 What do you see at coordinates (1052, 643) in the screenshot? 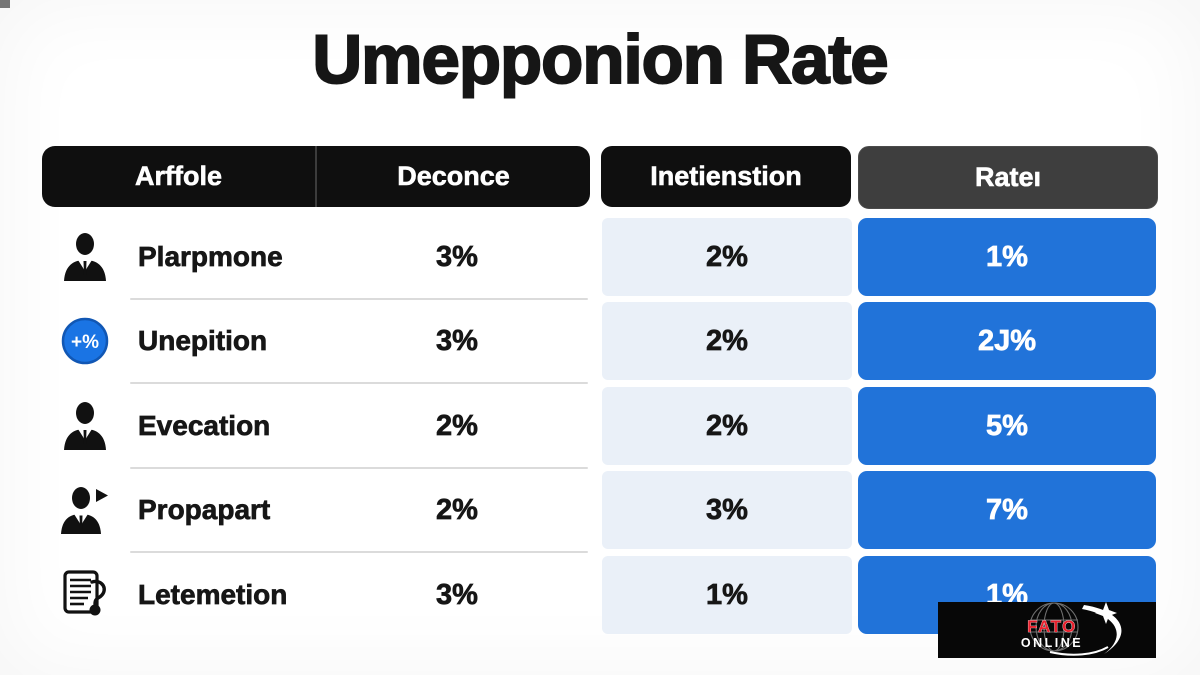
I see `brand-subtitle: ONLINE` at bounding box center [1052, 643].